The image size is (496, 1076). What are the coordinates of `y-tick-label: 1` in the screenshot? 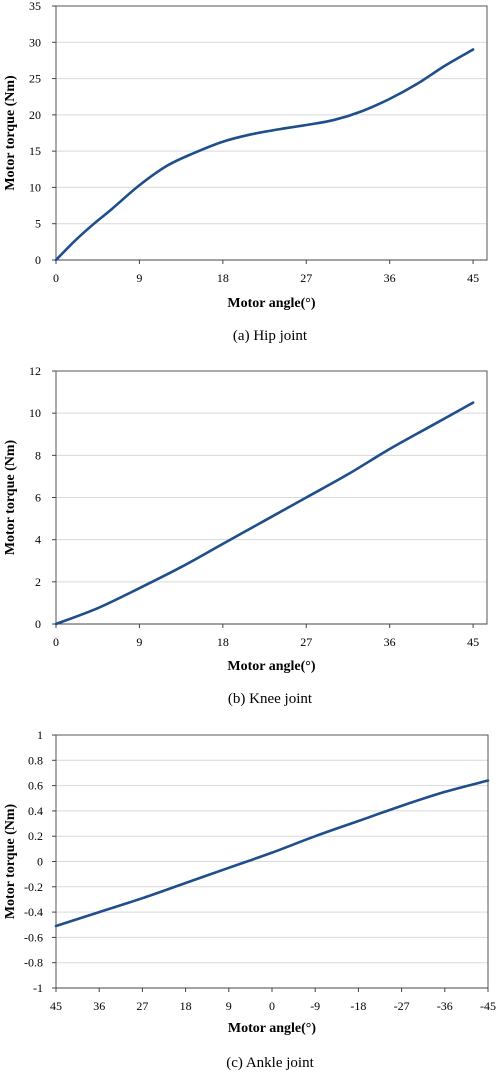 It's located at (40, 735).